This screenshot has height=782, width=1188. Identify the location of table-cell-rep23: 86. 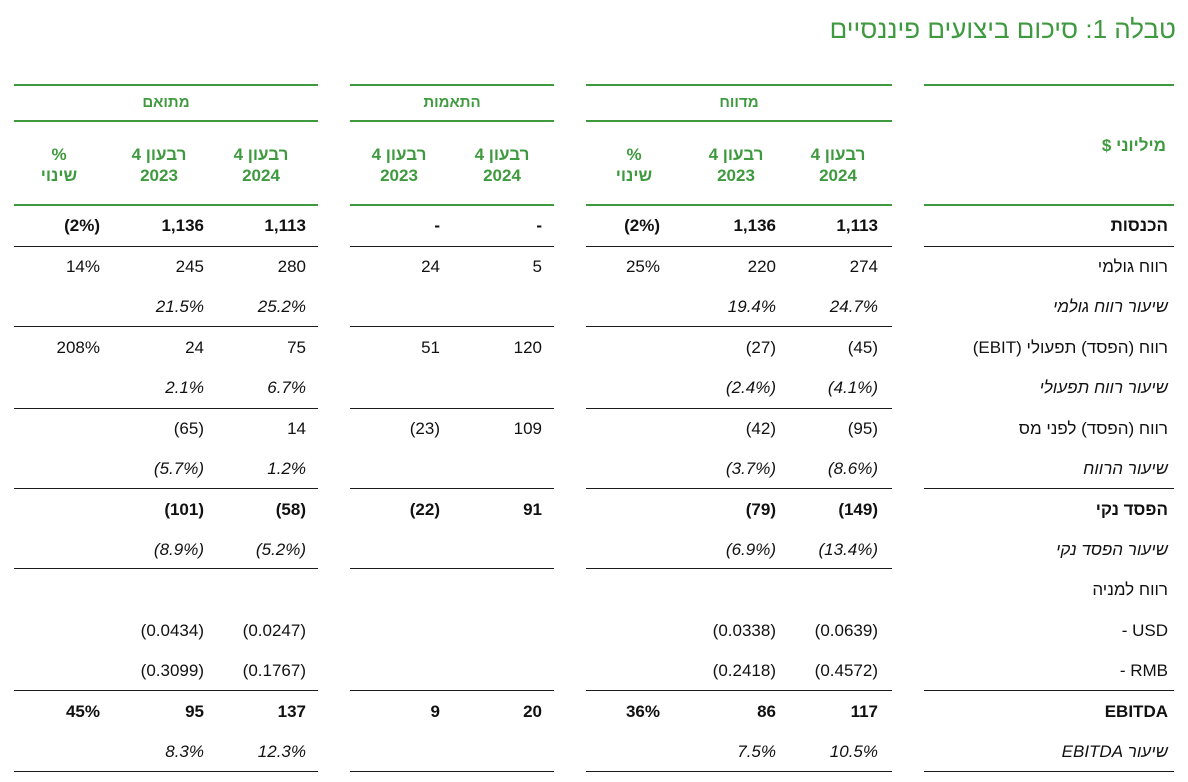
(766, 711).